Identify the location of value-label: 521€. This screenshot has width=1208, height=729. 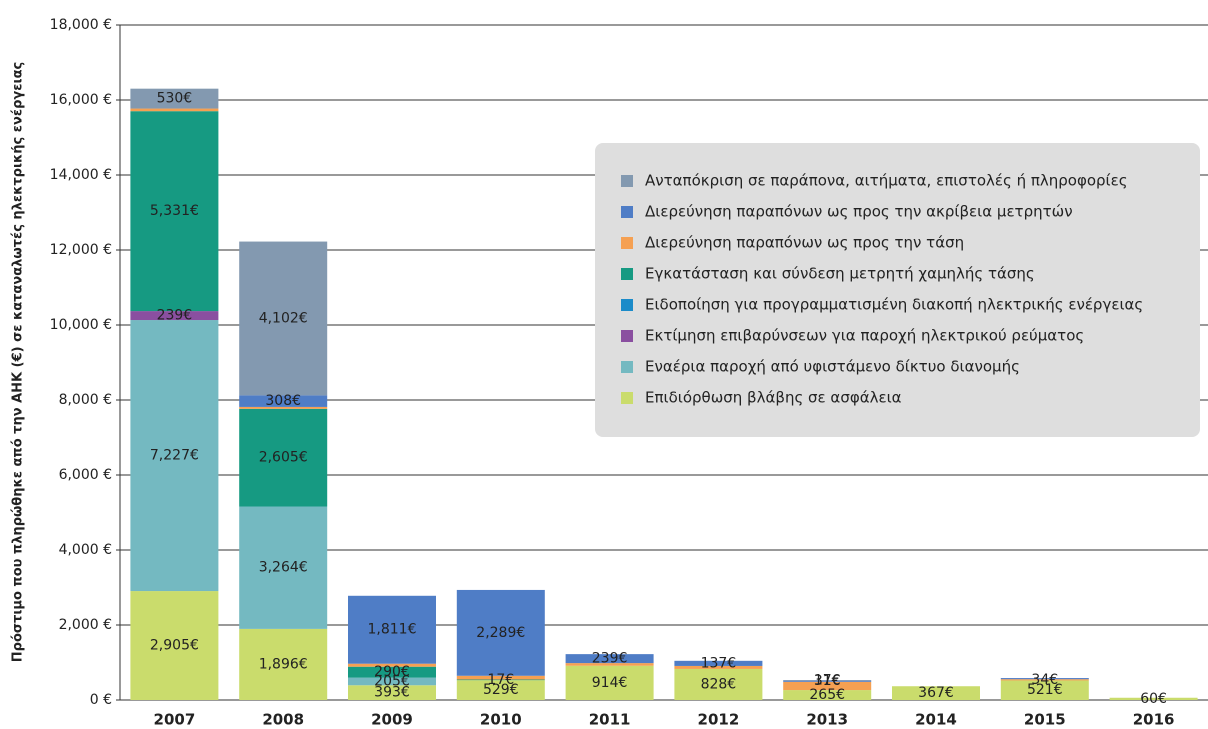
(1045, 690).